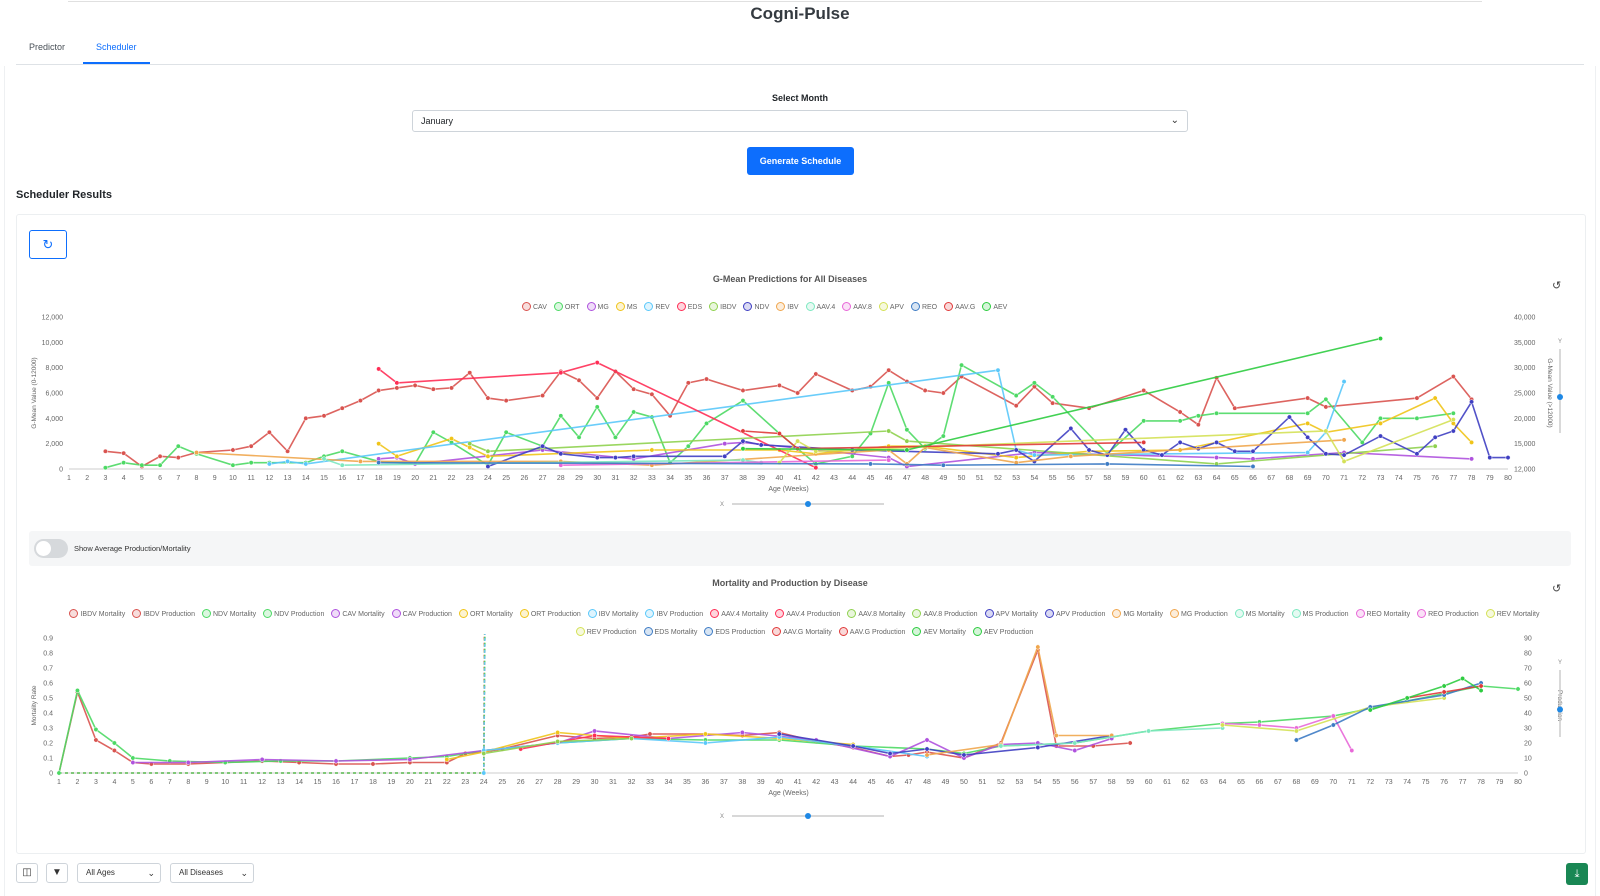  Describe the element at coordinates (756, 306) in the screenshot. I see `legend-item: NDV` at that location.